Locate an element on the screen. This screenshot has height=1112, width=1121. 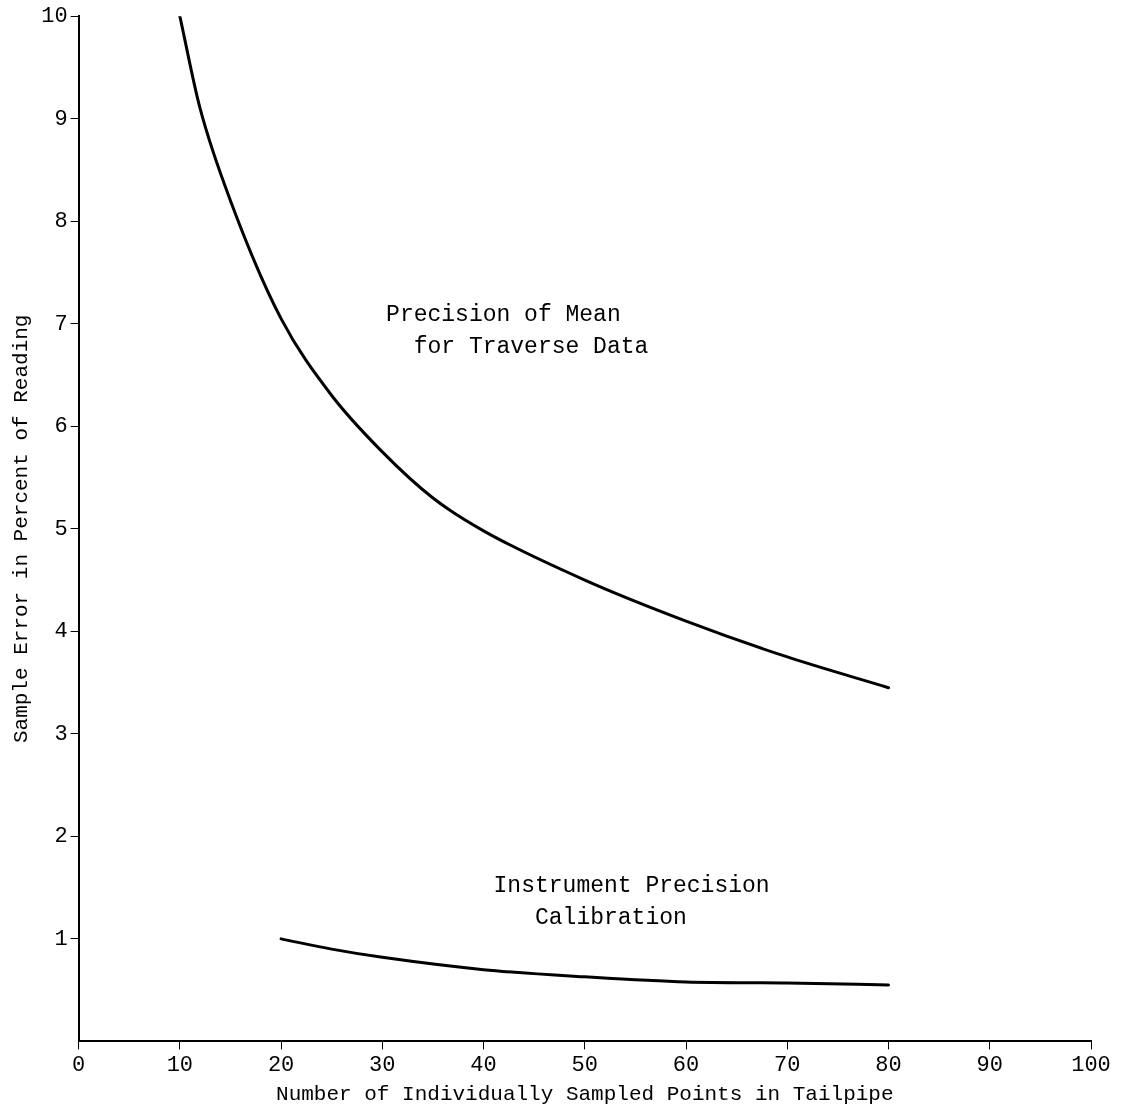
x-tick-label: 60 is located at coordinates (686, 1066).